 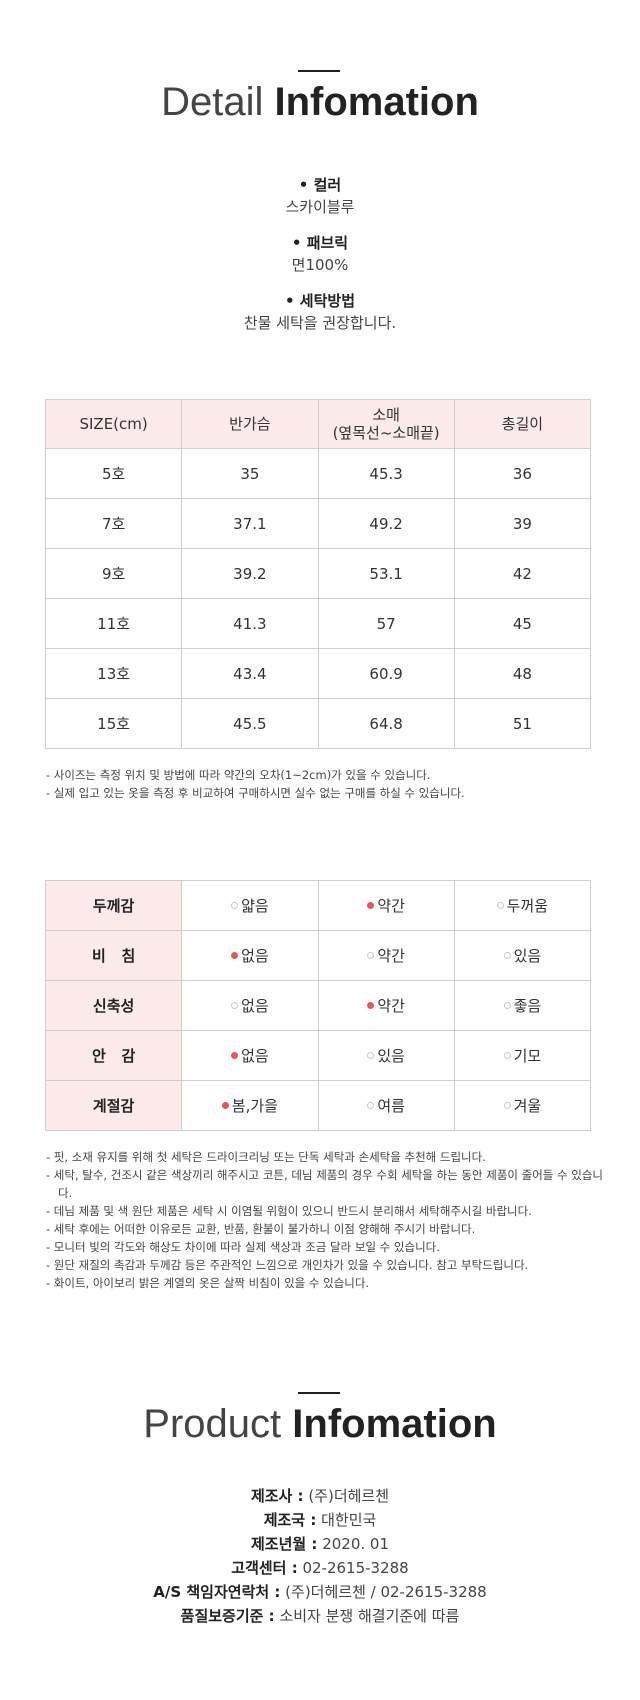 What do you see at coordinates (522, 573) in the screenshot?
I see `size-cell: 42` at bounding box center [522, 573].